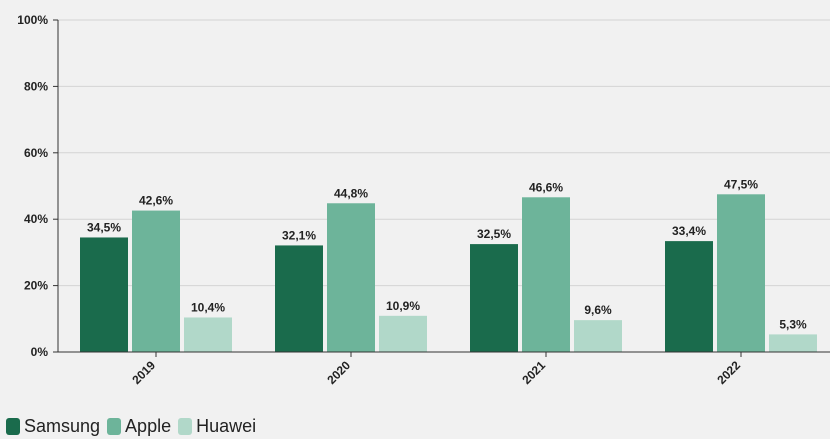  Describe the element at coordinates (436, 369) in the screenshot. I see `x-axis-tick-labels: 2019 2020 2021 2022` at that location.